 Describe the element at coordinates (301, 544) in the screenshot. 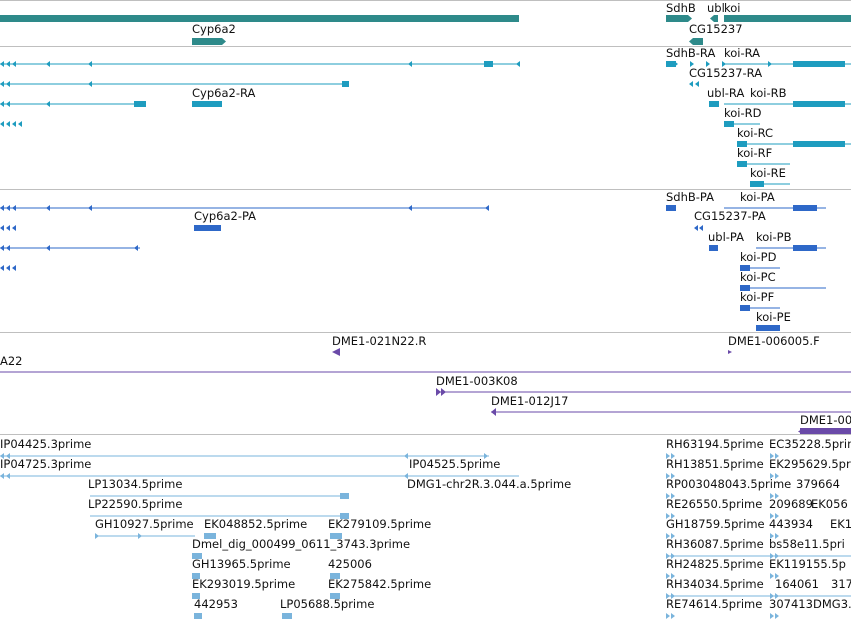

I see `est-label: Dmel_dig_000499_0611_3743.3prime` at that location.